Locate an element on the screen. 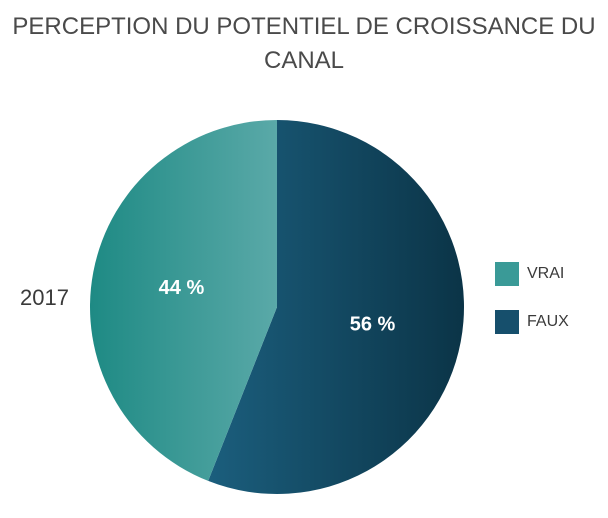 The width and height of the screenshot is (608, 518). legend-item-vrai: VRAI is located at coordinates (532, 274).